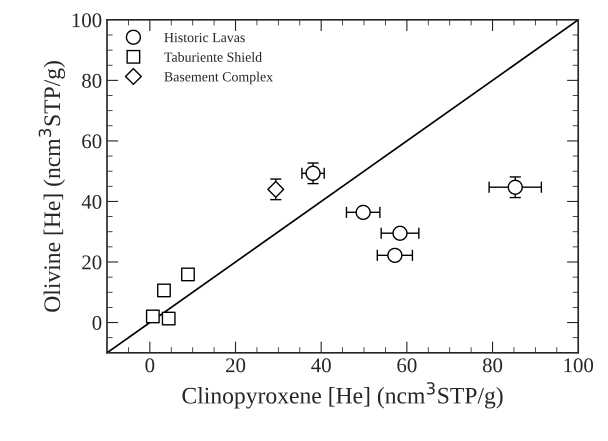  Describe the element at coordinates (321, 365) in the screenshot. I see `x-tick-label: 40` at that location.